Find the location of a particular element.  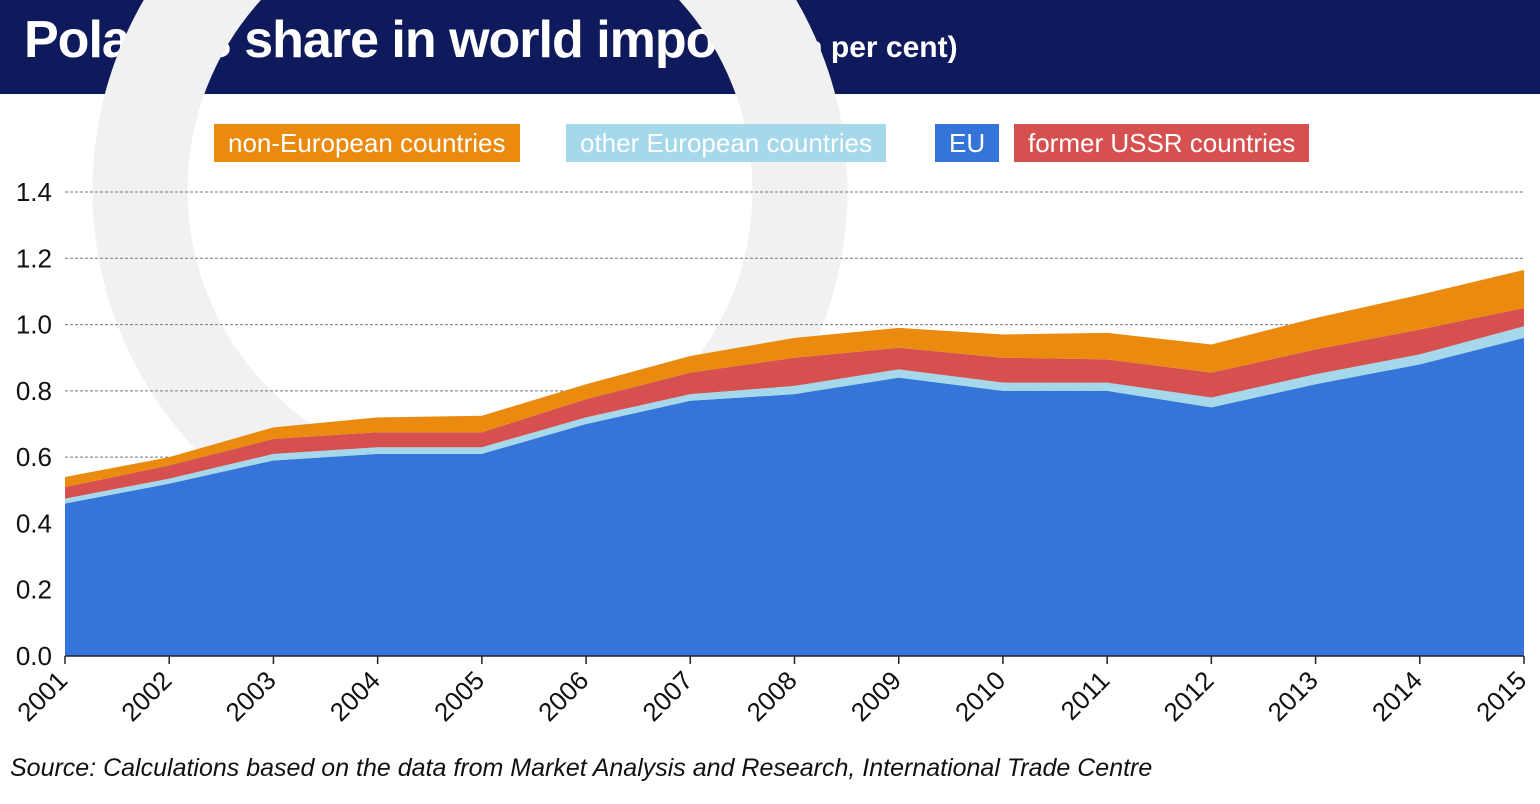

legend-other-european: other European countries is located at coordinates (726, 143).